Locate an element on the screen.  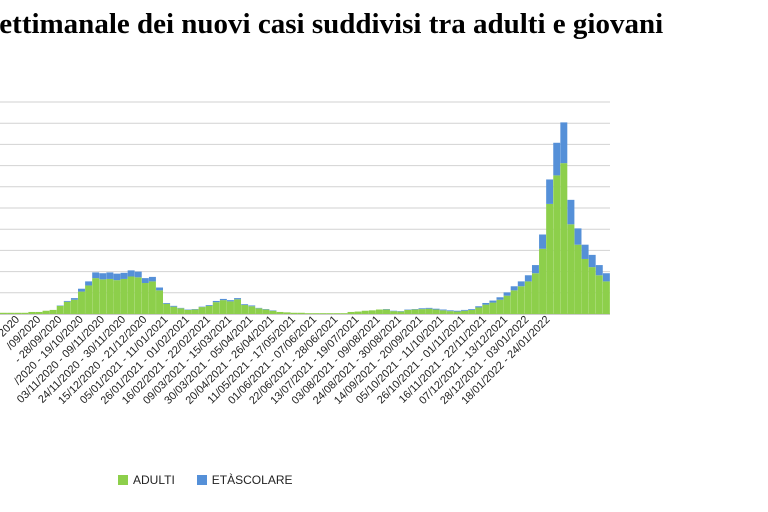
legend-swatch-etascolare is located at coordinates (201, 480).